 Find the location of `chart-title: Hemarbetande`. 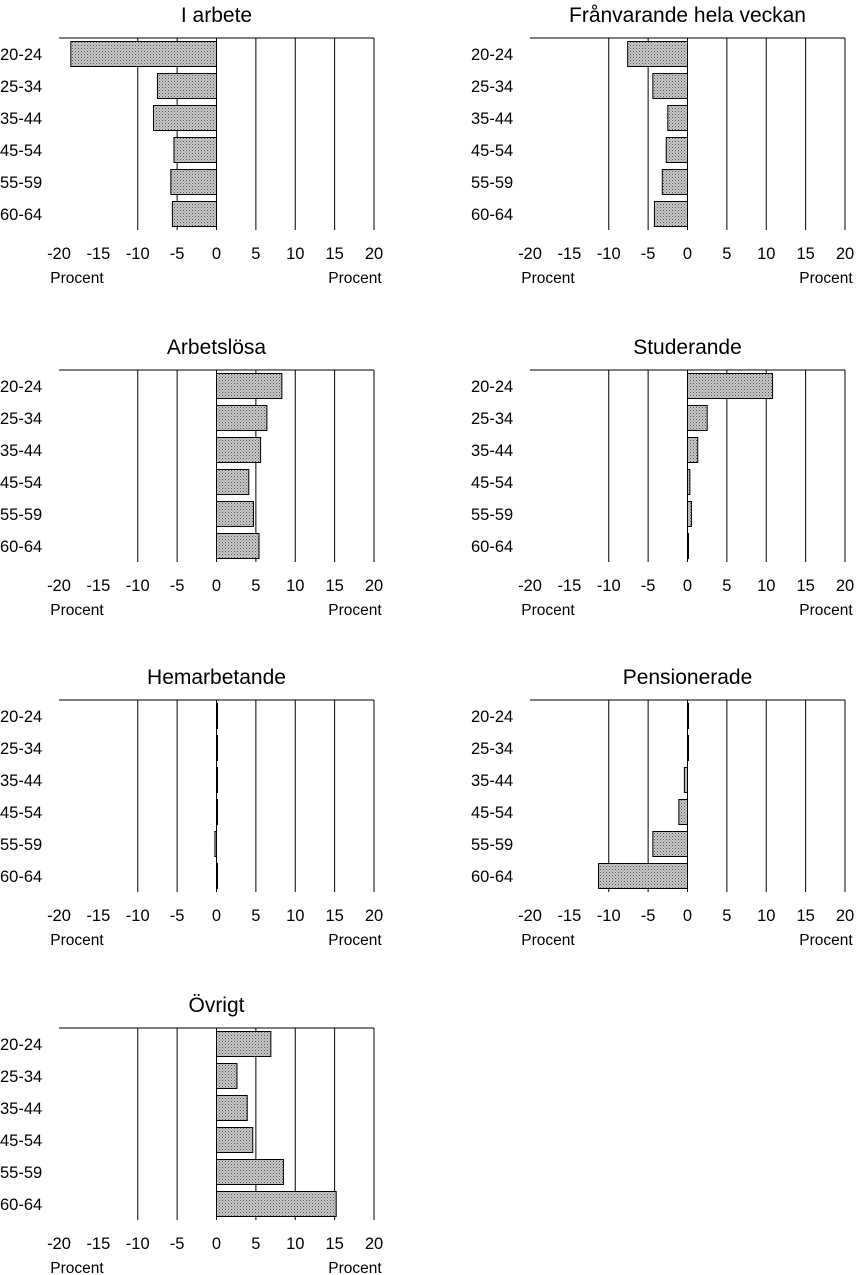

chart-title: Hemarbetande is located at coordinates (216, 677).